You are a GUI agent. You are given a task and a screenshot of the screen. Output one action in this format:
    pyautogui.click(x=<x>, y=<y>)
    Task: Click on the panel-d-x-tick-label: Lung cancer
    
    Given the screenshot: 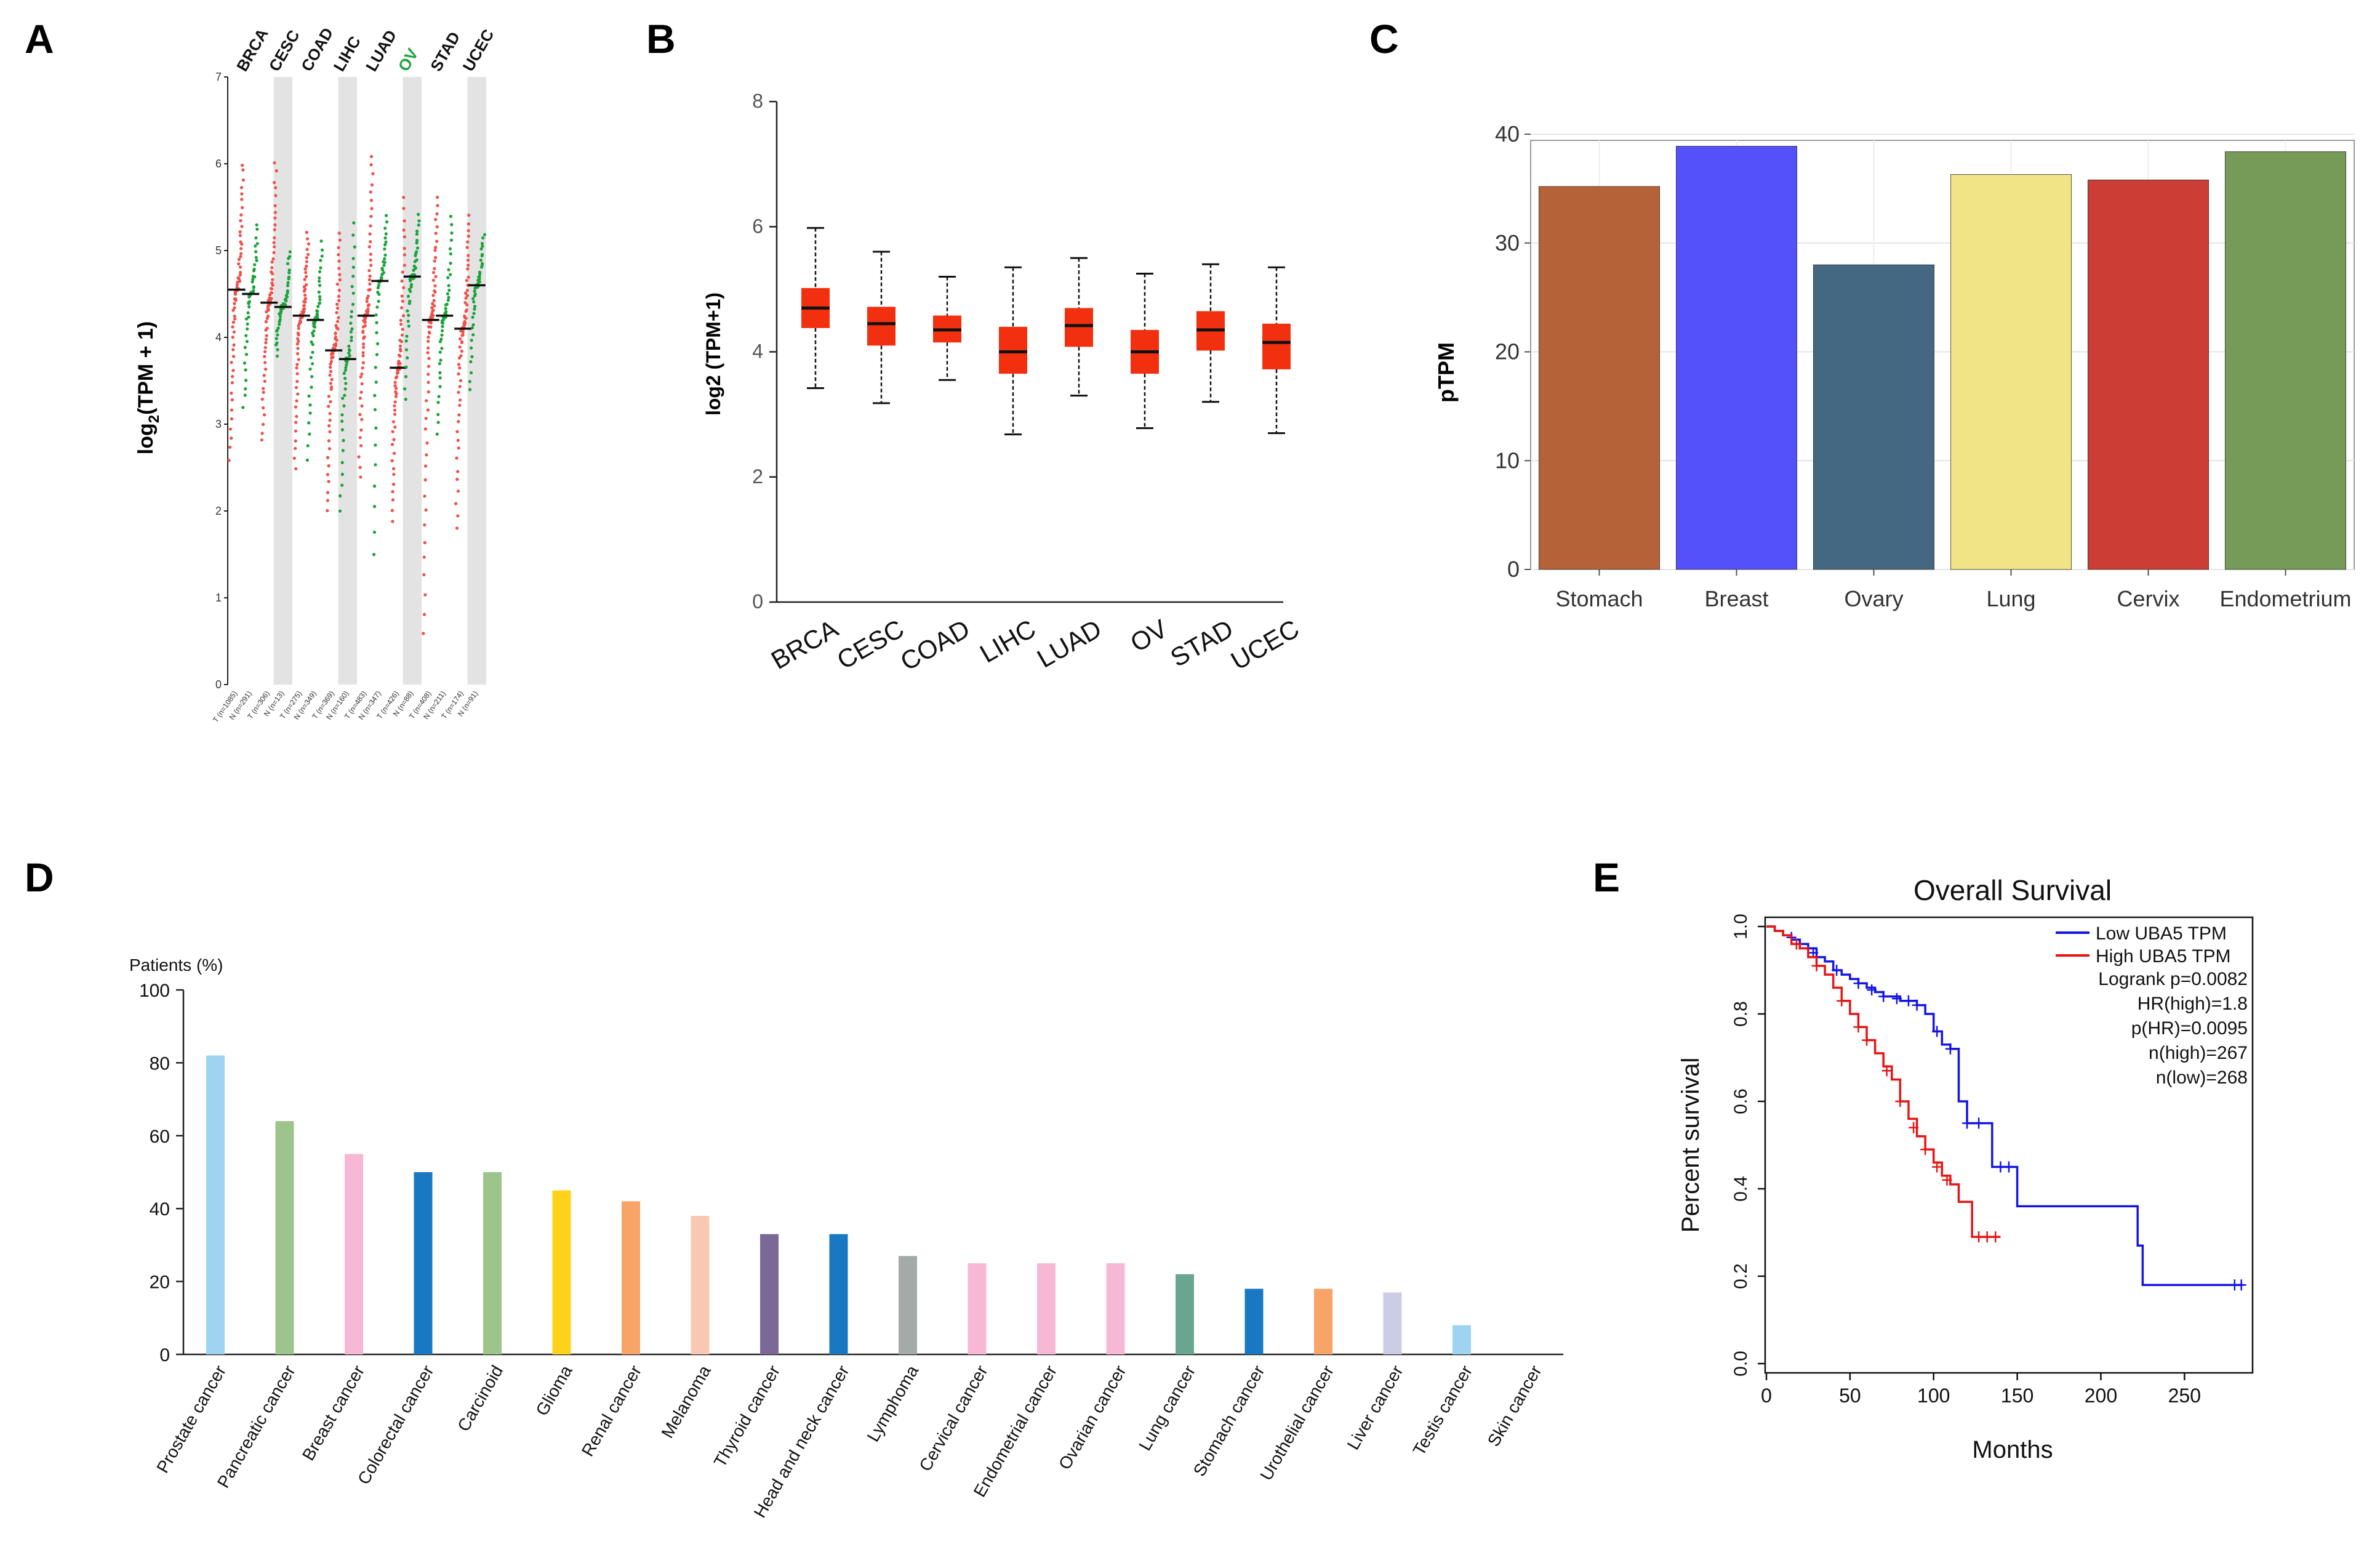 What is the action you would take?
    pyautogui.click(x=1167, y=1408)
    